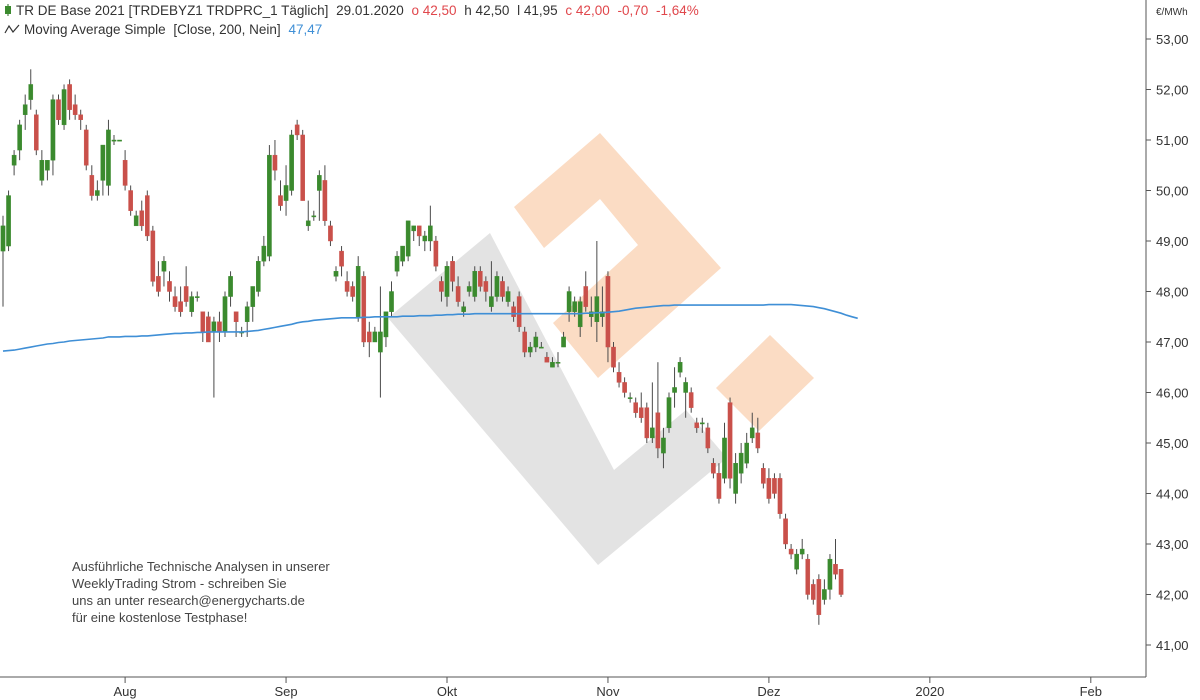 Image resolution: width=1200 pixels, height=700 pixels. I want to click on x-tick-label: Nov, so click(608, 691).